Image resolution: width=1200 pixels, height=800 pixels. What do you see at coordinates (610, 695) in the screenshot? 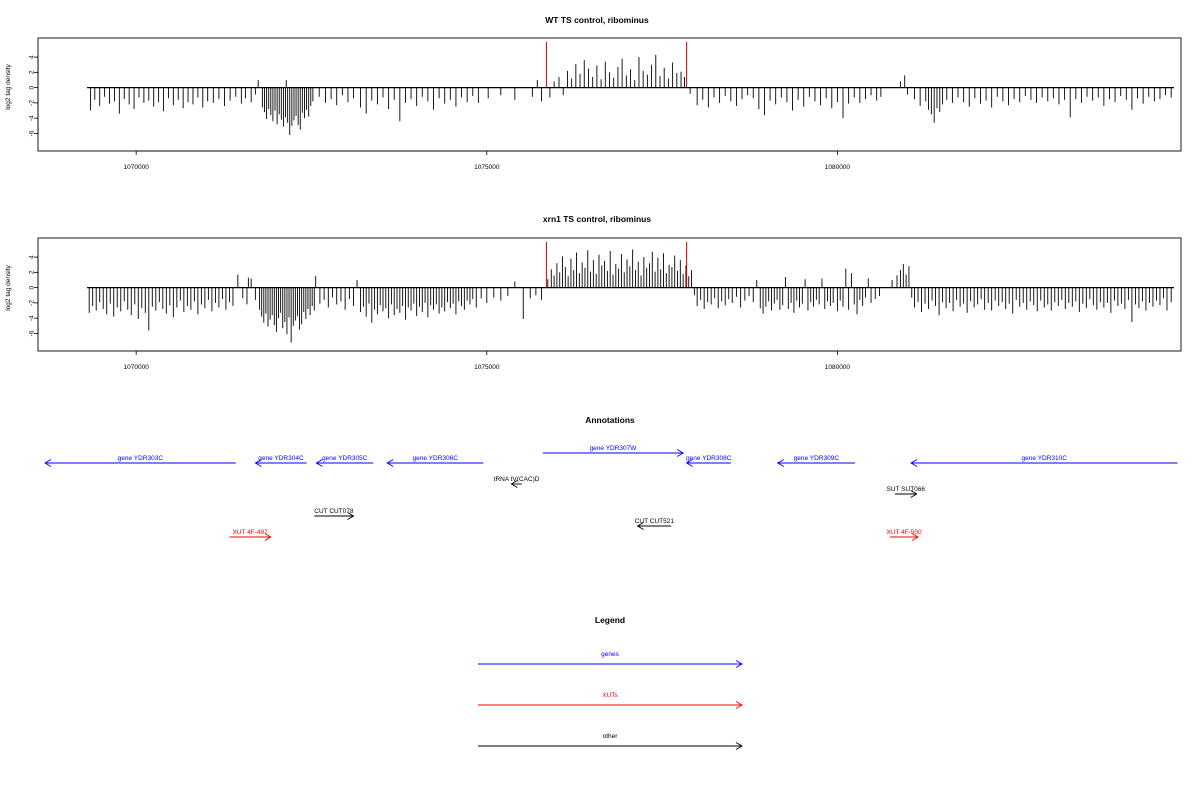
I see `legend-item-label: XUTs` at bounding box center [610, 695].